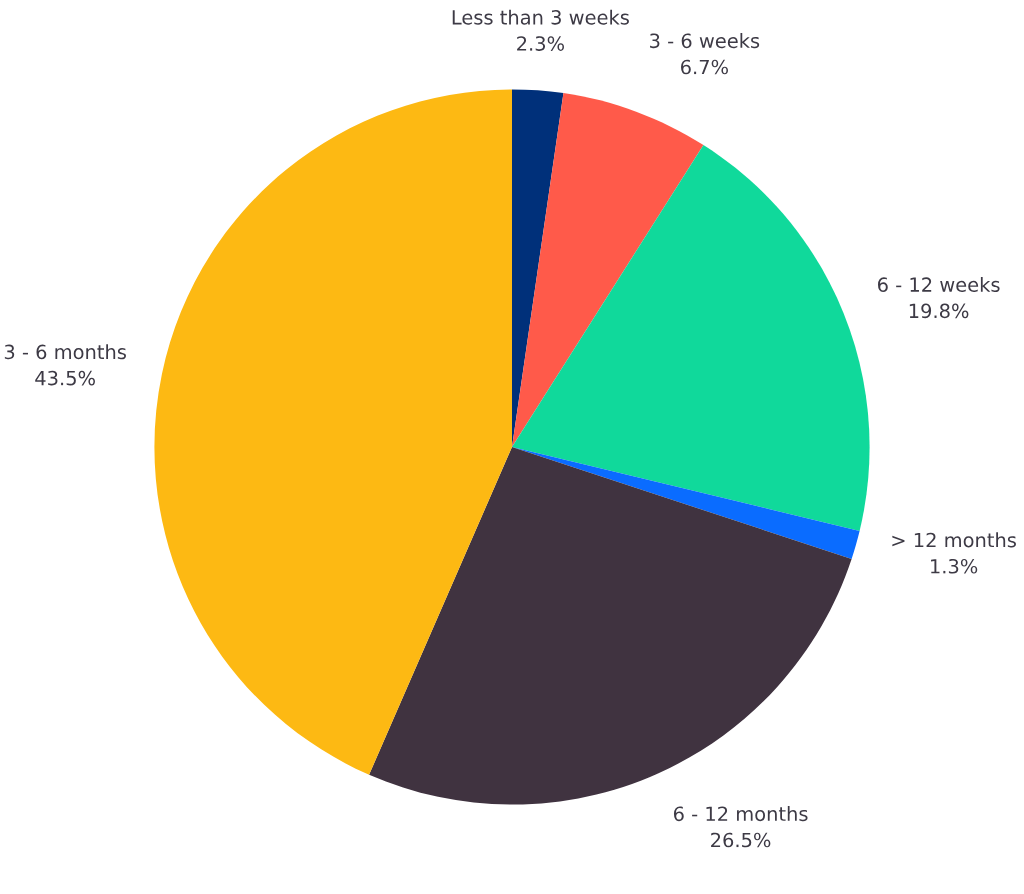 Image resolution: width=1024 pixels, height=894 pixels. Describe the element at coordinates (954, 540) in the screenshot. I see `slice-label: > 12 months` at that location.